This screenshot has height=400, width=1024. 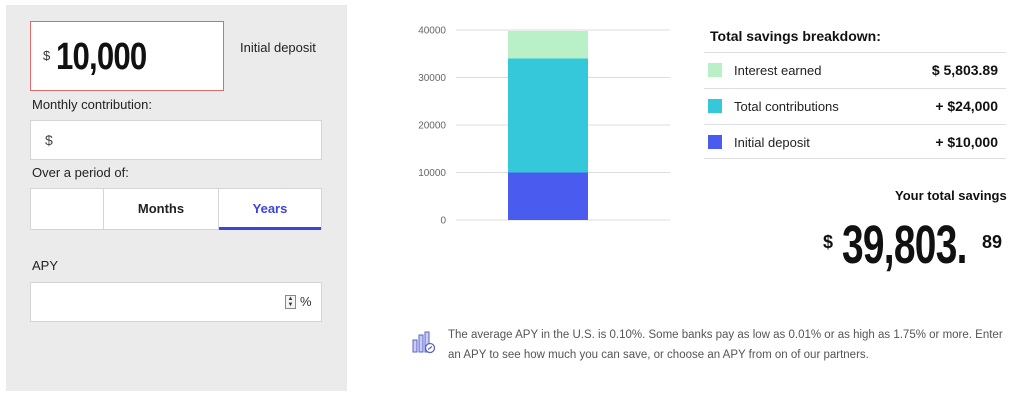 I want to click on y-tick-label: 20000, so click(x=432, y=126).